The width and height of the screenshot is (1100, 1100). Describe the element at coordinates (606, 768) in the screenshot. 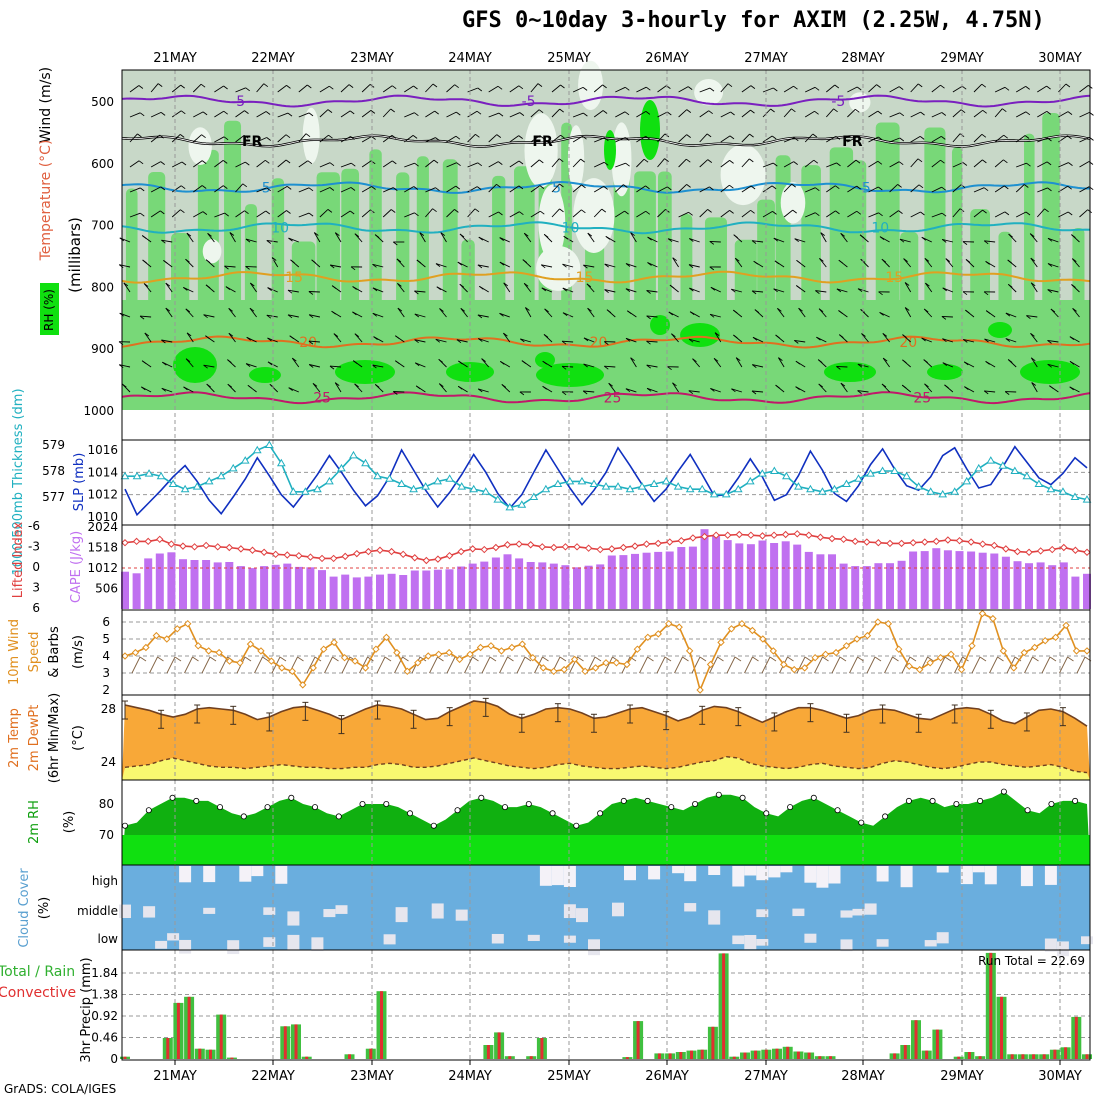

I see `dewpoint-area` at that location.